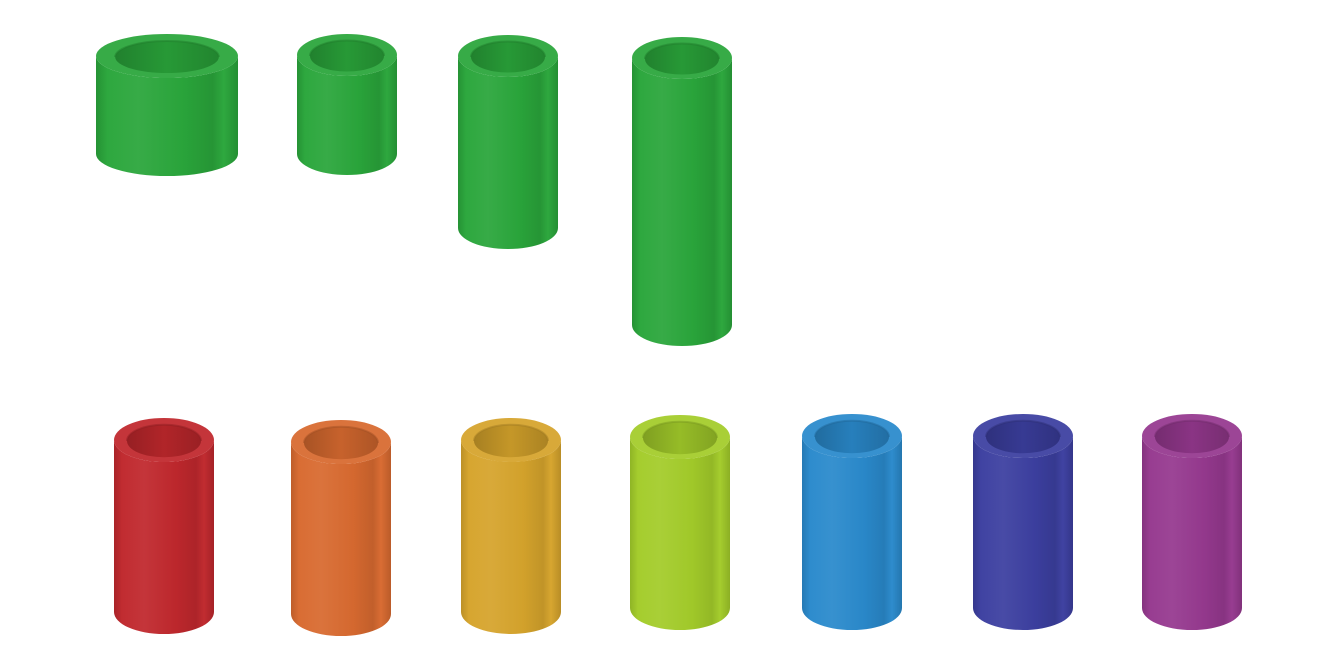  I want to click on amber-tube, so click(511, 526).